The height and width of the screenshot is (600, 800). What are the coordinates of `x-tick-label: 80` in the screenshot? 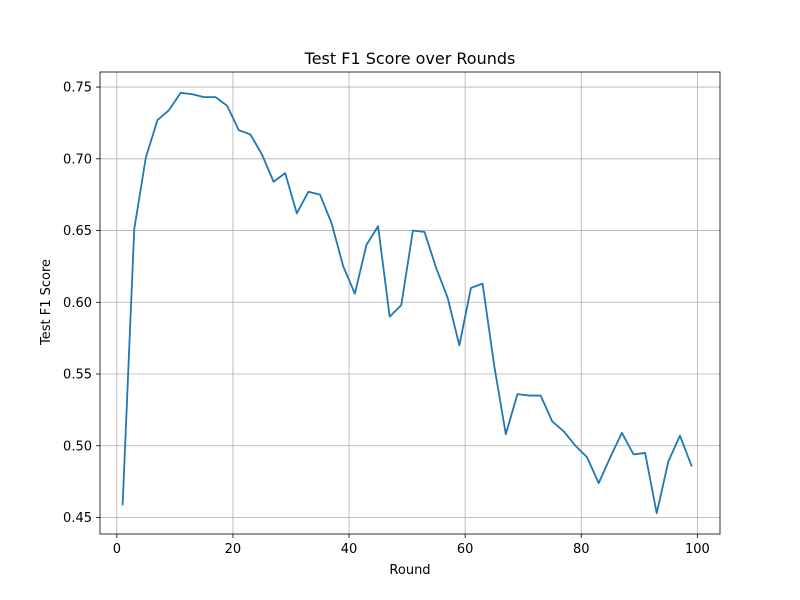 It's located at (581, 549).